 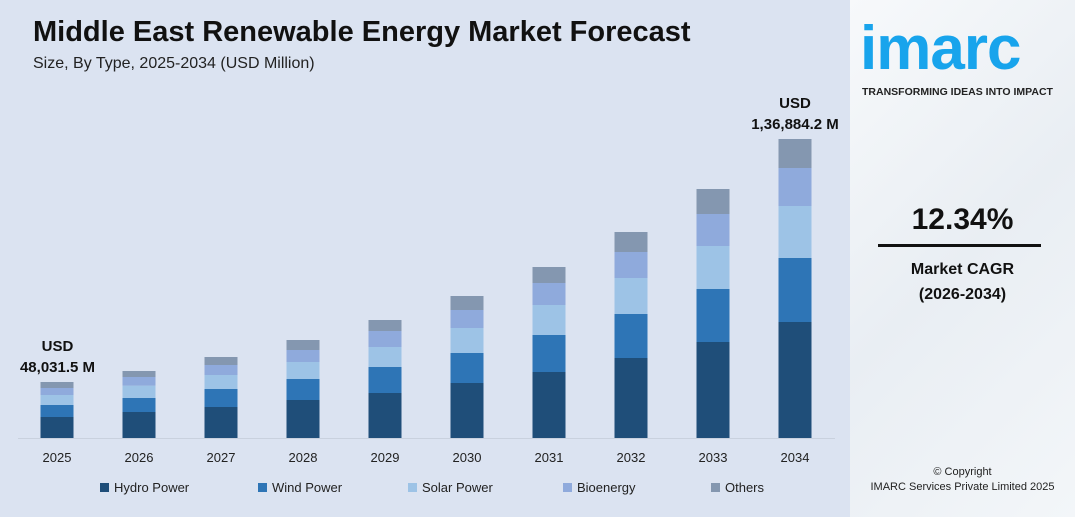 What do you see at coordinates (795, 114) in the screenshot?
I see `end-value-callout: USD 1,36,884.2 M` at bounding box center [795, 114].